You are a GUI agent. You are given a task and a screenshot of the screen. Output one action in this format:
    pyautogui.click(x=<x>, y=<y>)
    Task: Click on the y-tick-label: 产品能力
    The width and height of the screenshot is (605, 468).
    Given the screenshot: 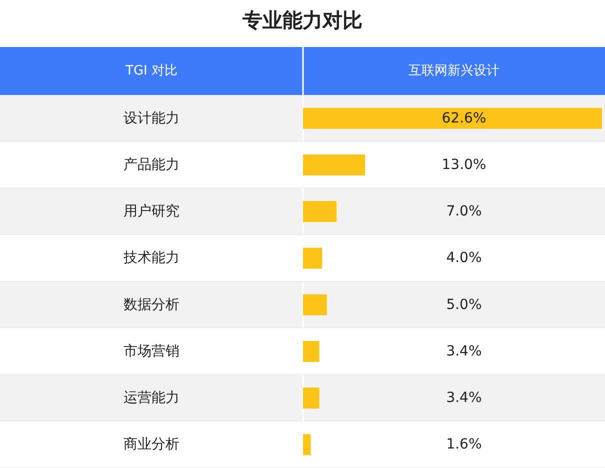 What is the action you would take?
    pyautogui.click(x=152, y=164)
    